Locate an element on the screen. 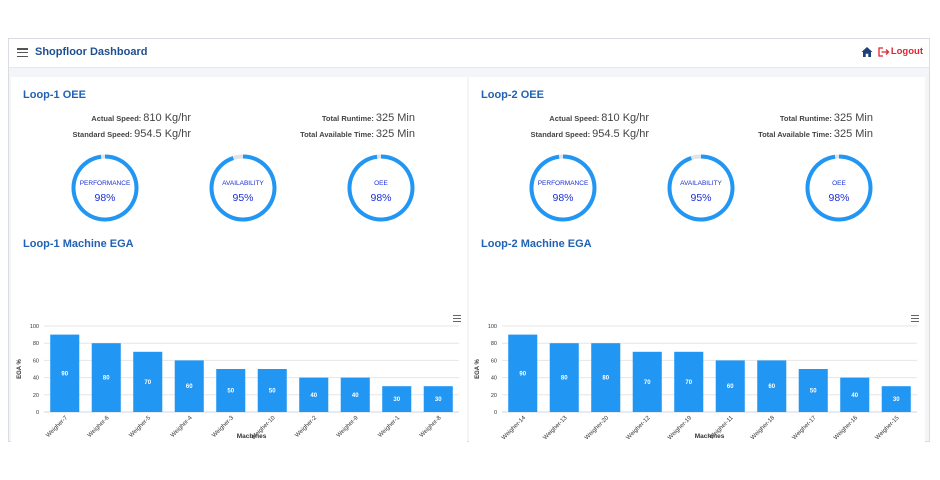 The image size is (940, 480). bar-data-label: 90 is located at coordinates (522, 374).